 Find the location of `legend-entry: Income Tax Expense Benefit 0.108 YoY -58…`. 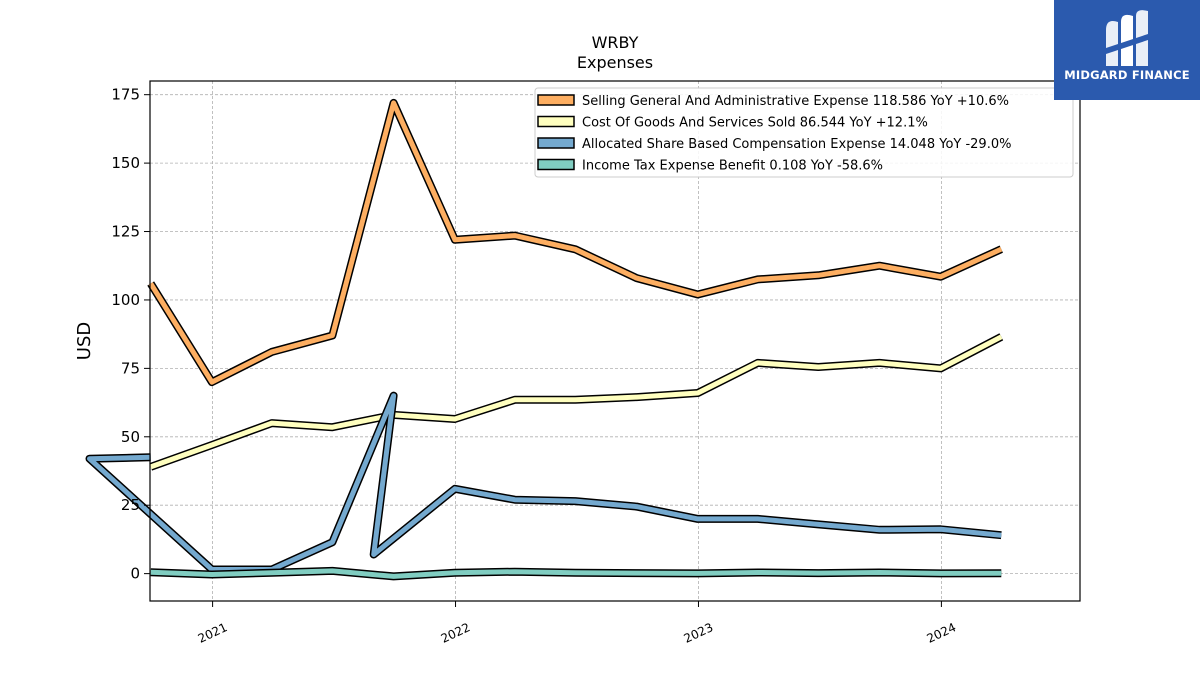

legend-entry: Income Tax Expense Benefit 0.108 YoY -58… is located at coordinates (732, 166).